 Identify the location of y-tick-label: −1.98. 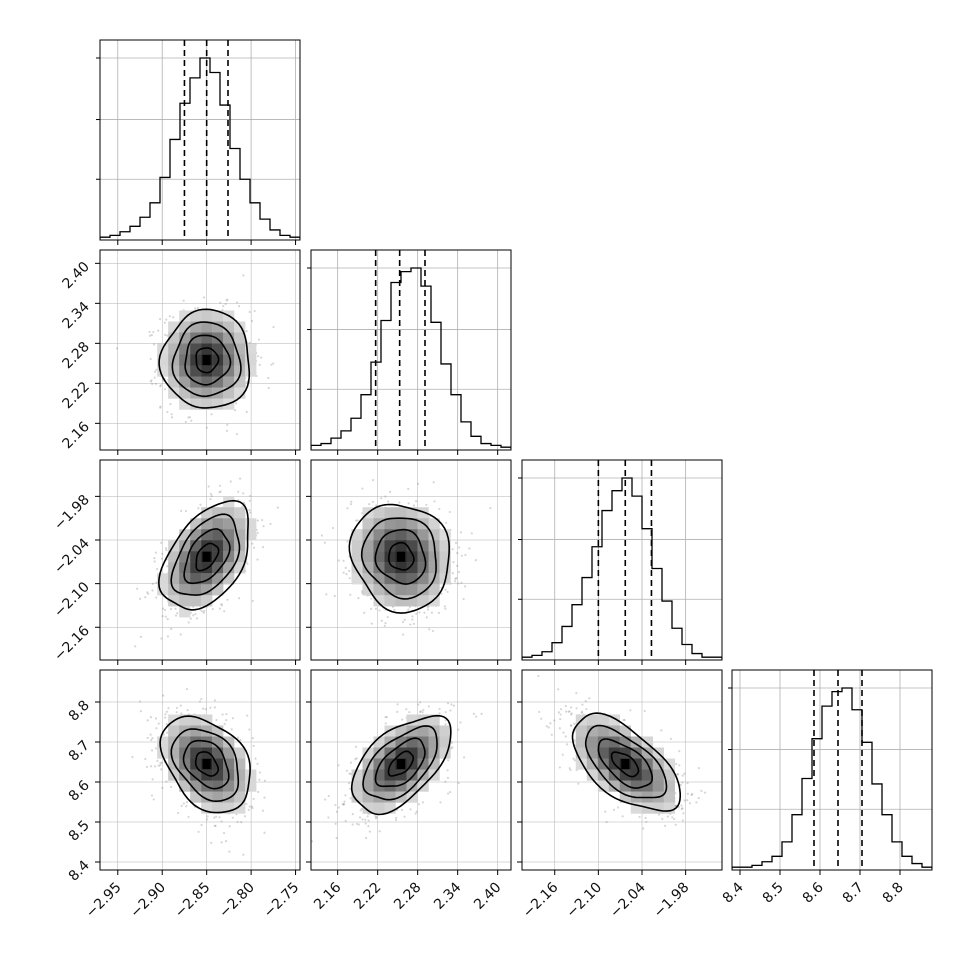
(72, 513).